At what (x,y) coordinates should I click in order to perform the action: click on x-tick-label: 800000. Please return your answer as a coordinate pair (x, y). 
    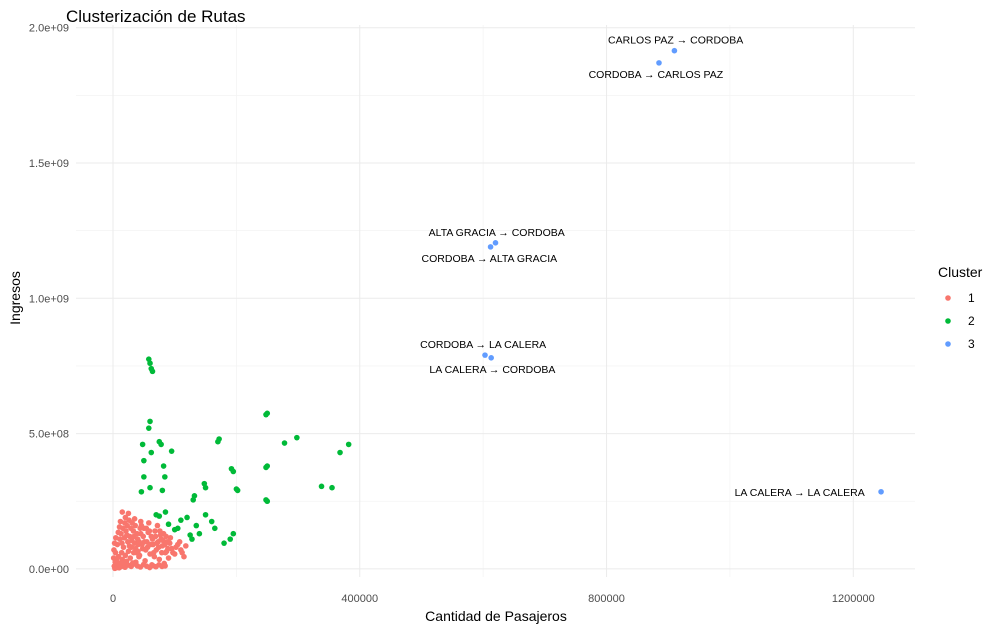
    Looking at the image, I should click on (606, 599).